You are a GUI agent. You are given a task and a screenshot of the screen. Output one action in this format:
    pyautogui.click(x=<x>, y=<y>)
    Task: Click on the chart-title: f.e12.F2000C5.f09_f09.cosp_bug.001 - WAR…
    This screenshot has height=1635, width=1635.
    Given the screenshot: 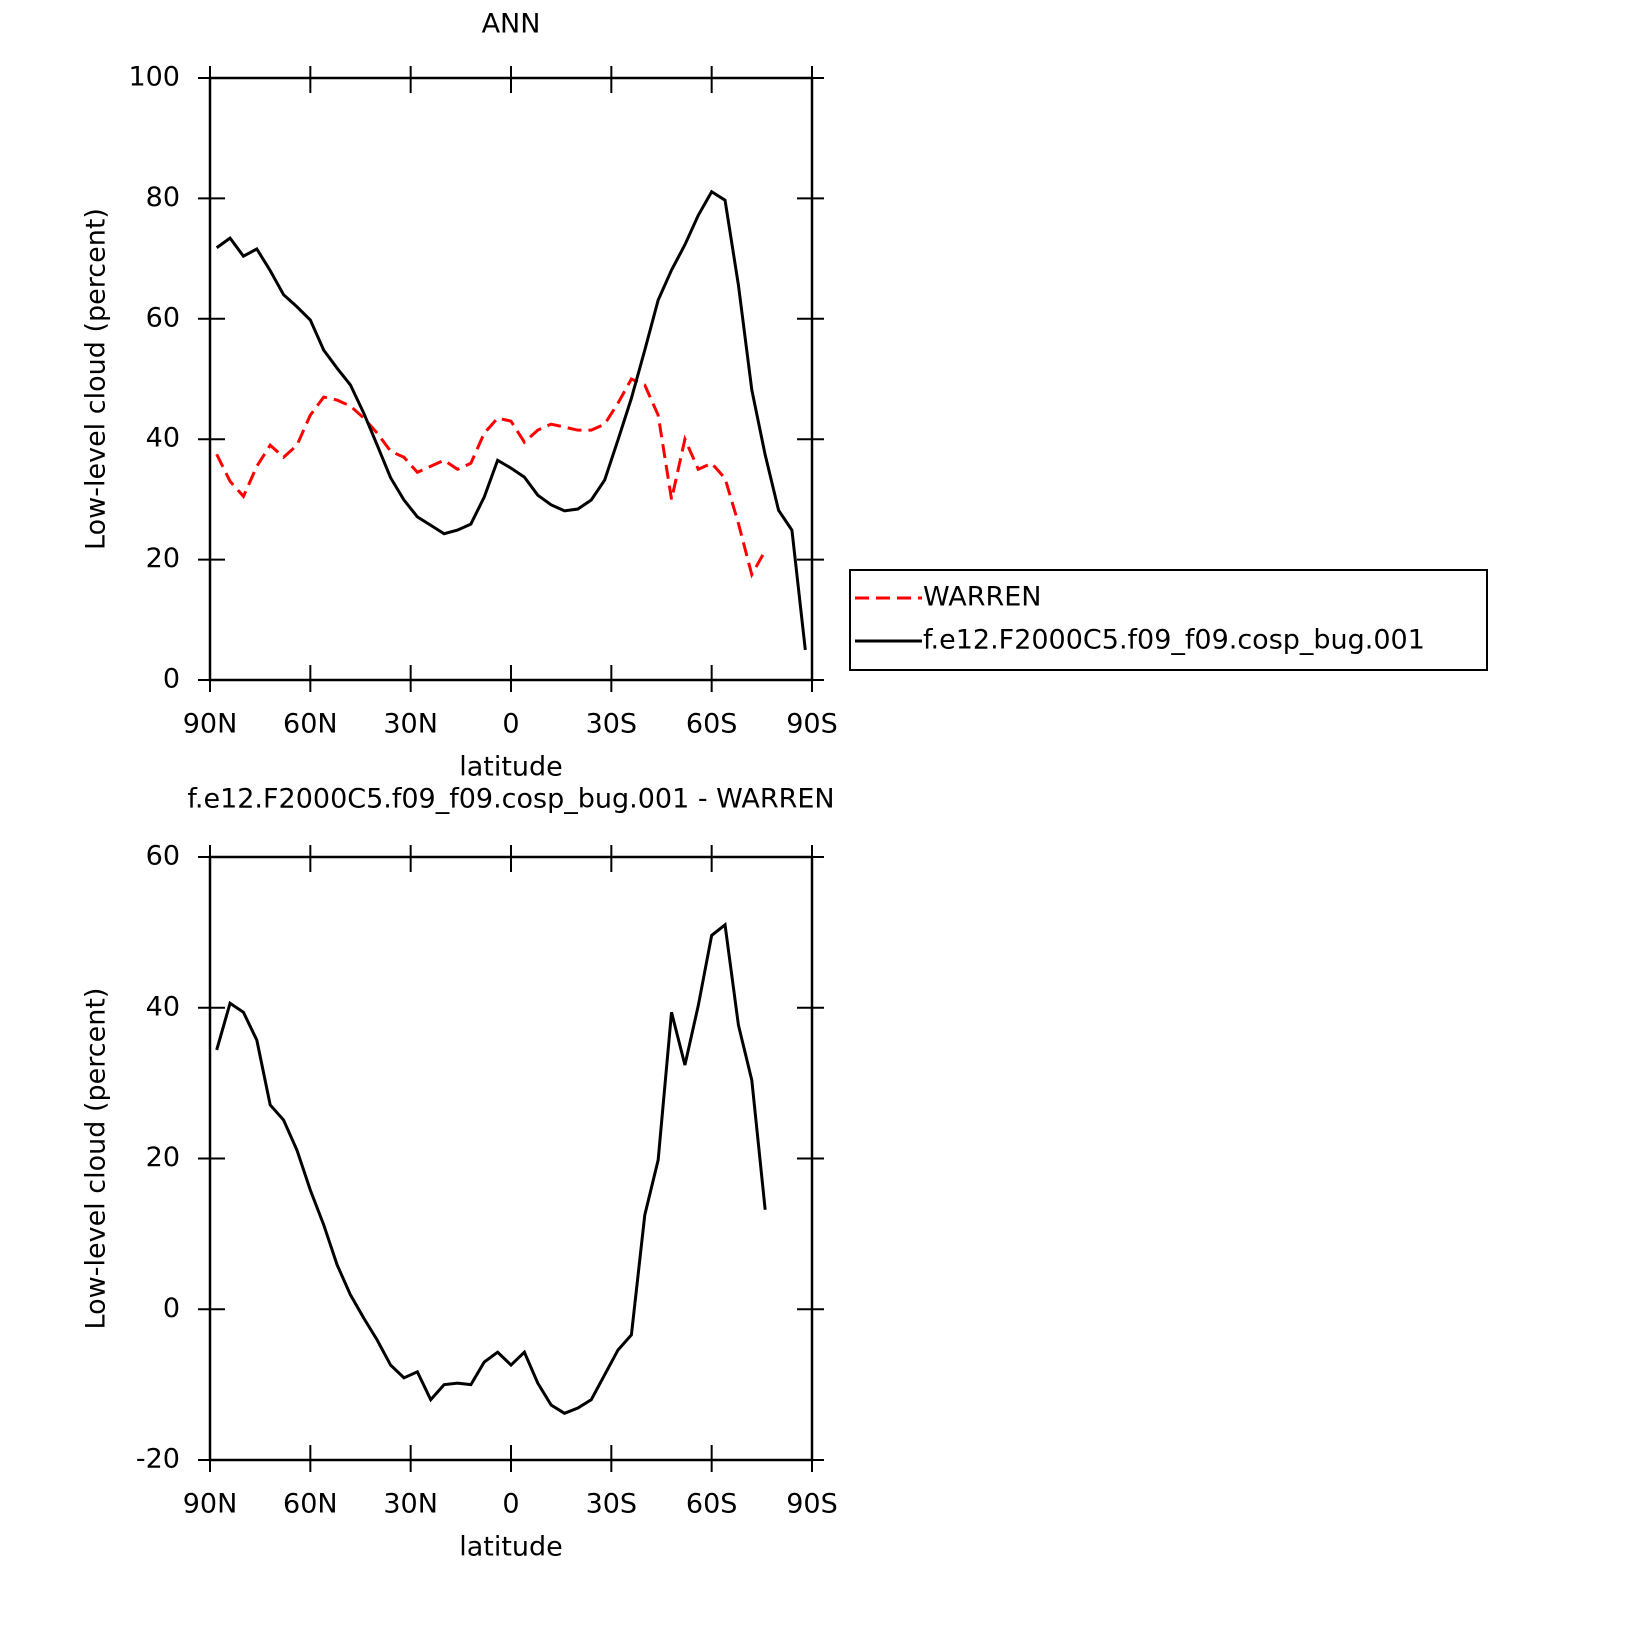 What is the action you would take?
    pyautogui.click(x=510, y=799)
    